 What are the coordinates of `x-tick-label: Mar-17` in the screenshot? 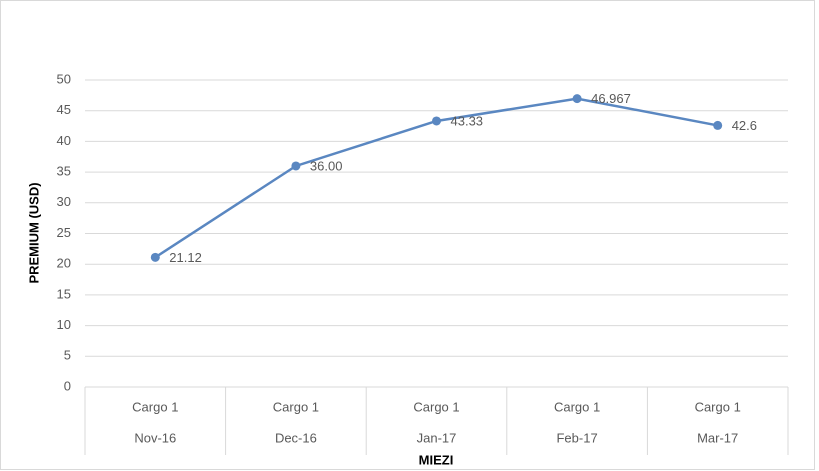 It's located at (717, 437).